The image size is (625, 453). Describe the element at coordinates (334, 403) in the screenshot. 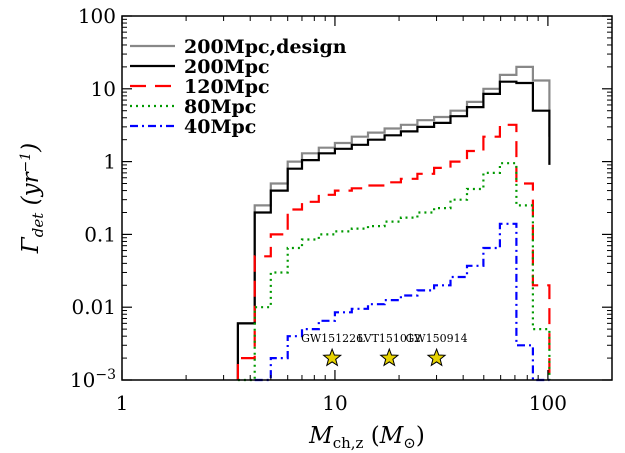

I see `x-tick-label-10: 10` at that location.